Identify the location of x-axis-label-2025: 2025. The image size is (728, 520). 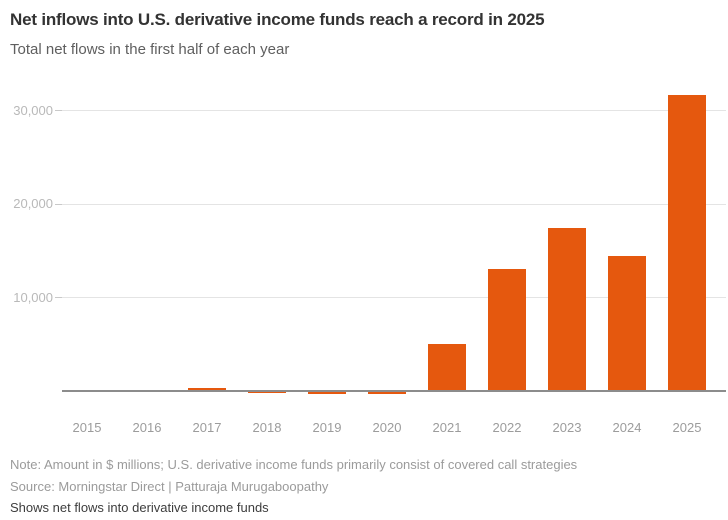
(687, 427).